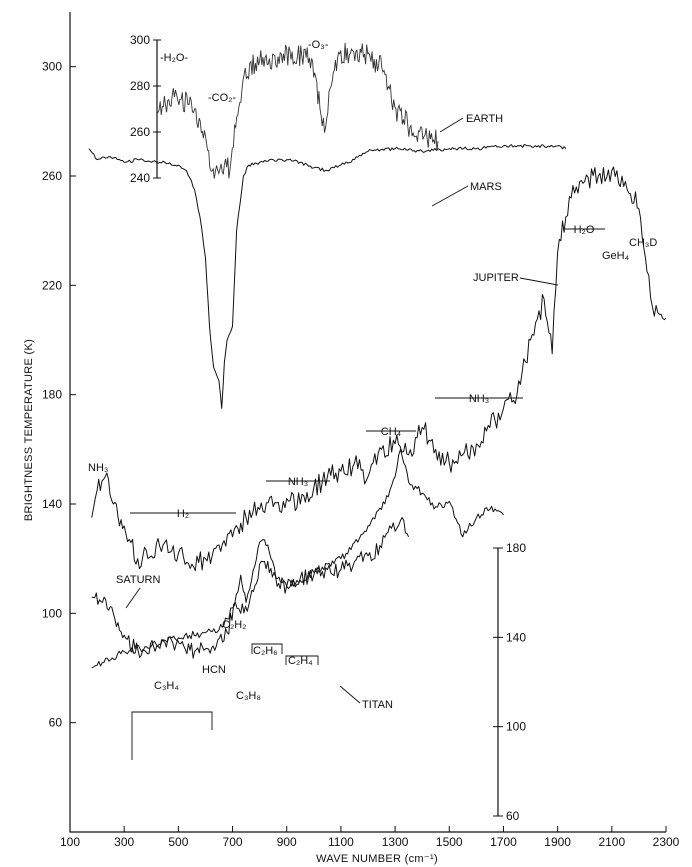 The height and width of the screenshot is (867, 692). Describe the element at coordinates (377, 859) in the screenshot. I see `x-axis-title: WAVE NUMBER (cm⁻¹)` at that location.